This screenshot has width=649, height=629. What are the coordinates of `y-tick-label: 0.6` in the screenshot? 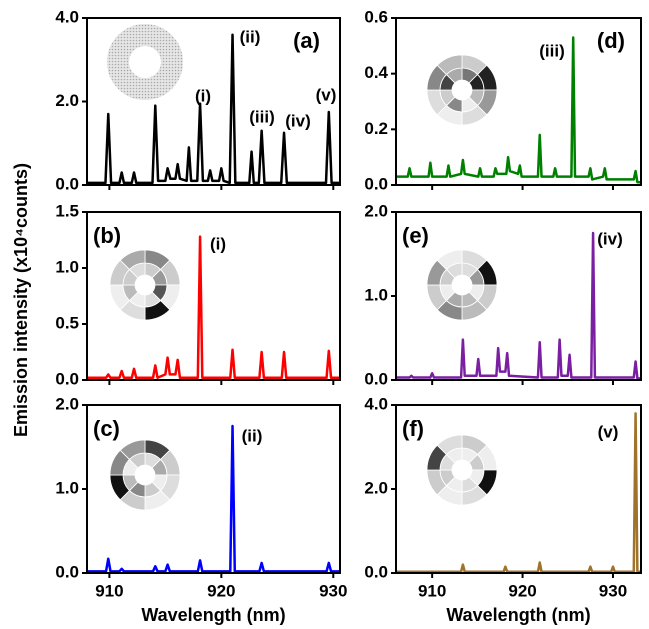 It's located at (376, 16).